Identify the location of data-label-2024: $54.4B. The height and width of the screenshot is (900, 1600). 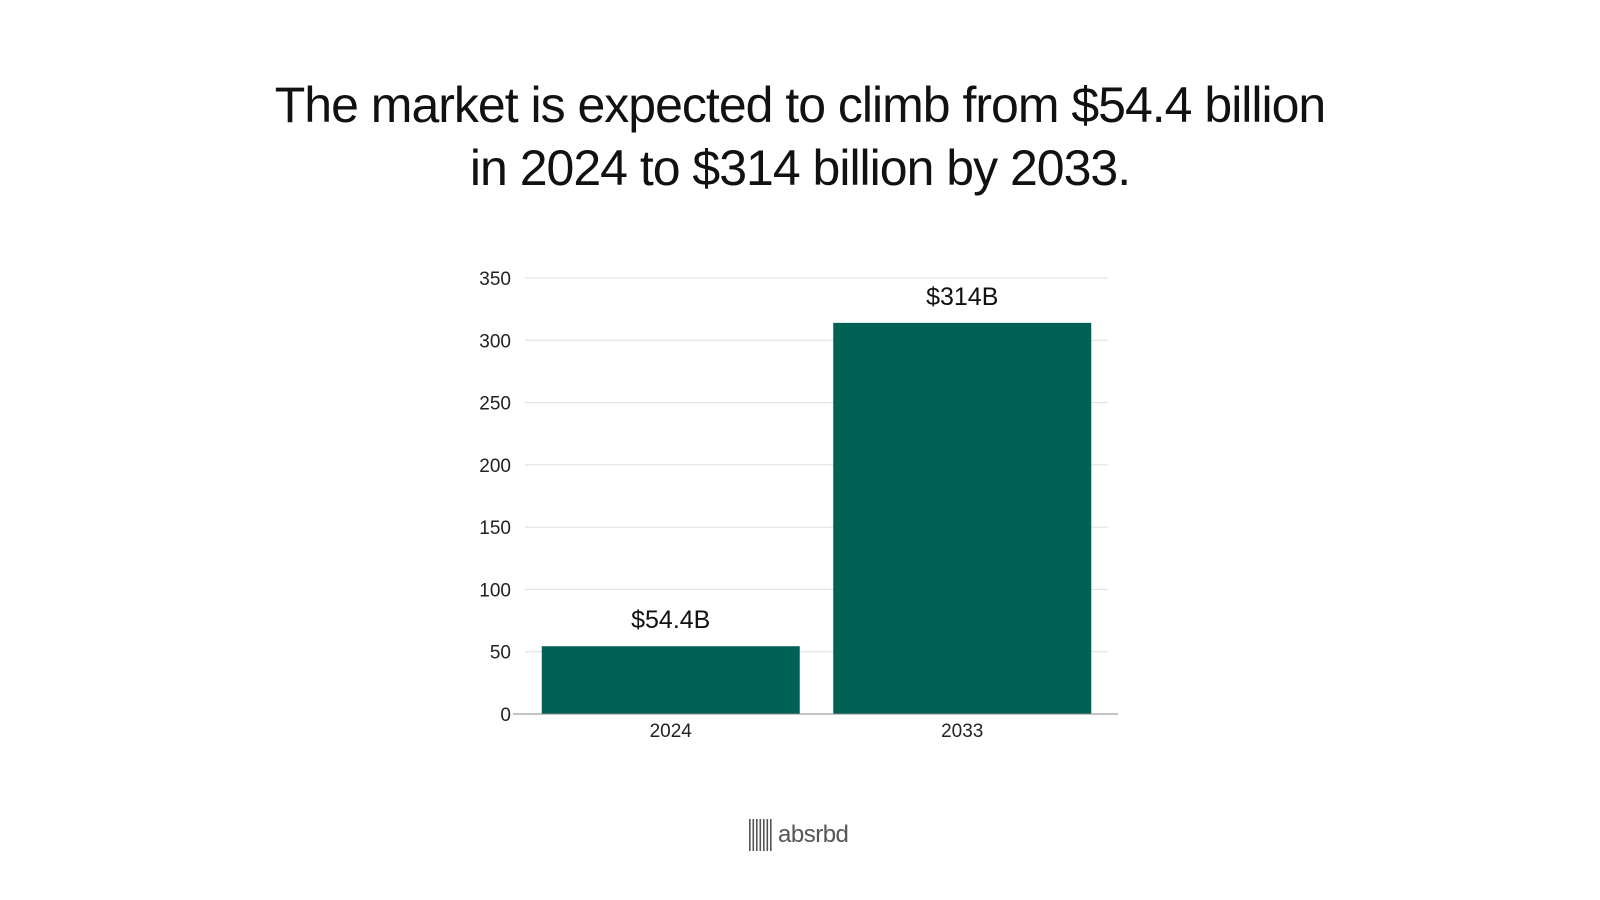
(670, 620).